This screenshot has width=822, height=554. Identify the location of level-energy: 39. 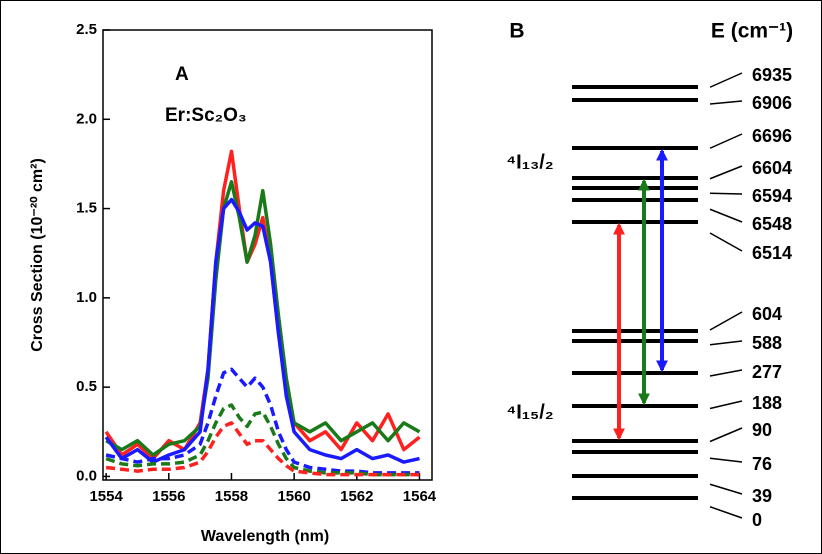
(762, 496).